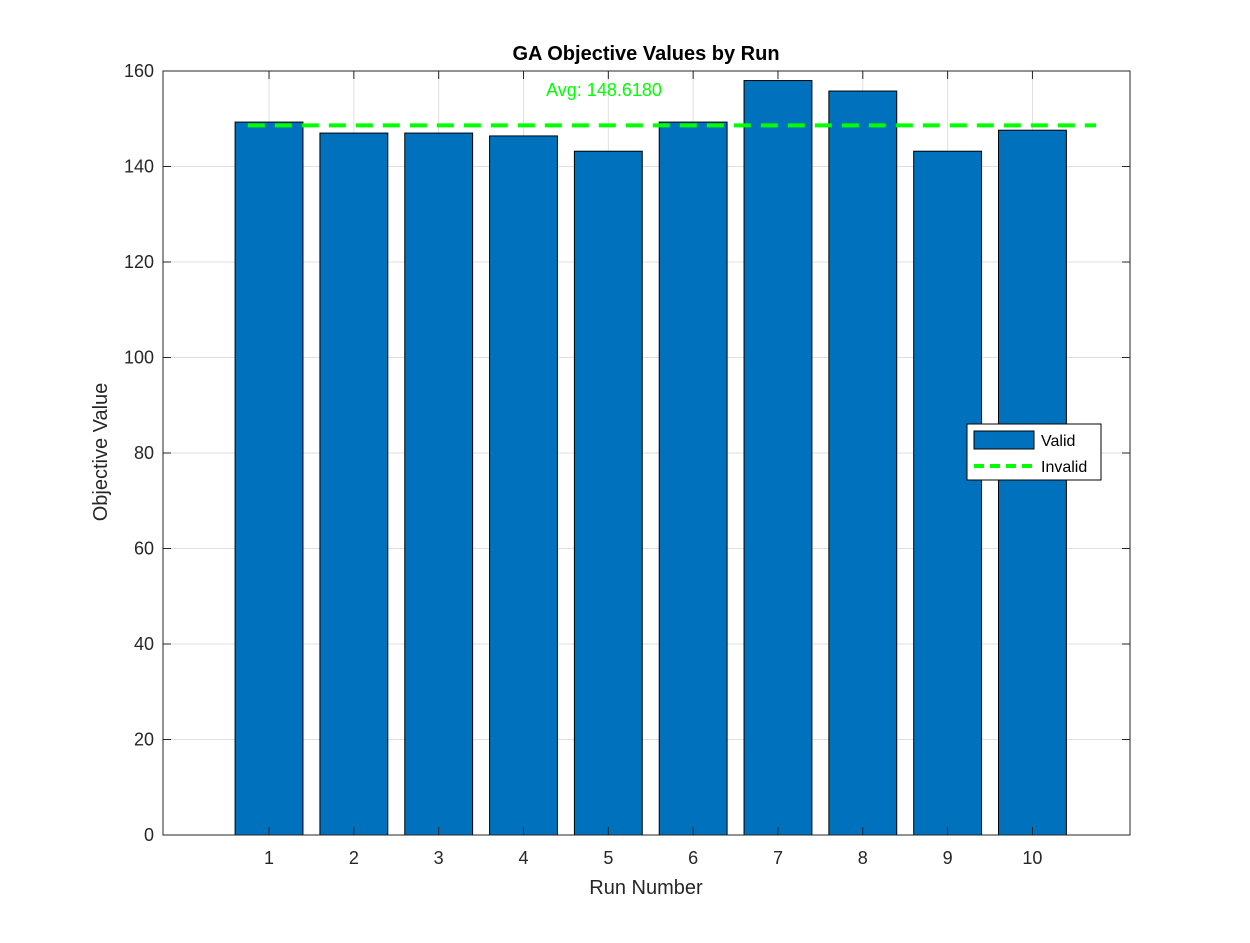 The height and width of the screenshot is (943, 1250). I want to click on x-tick-label: 8, so click(863, 858).